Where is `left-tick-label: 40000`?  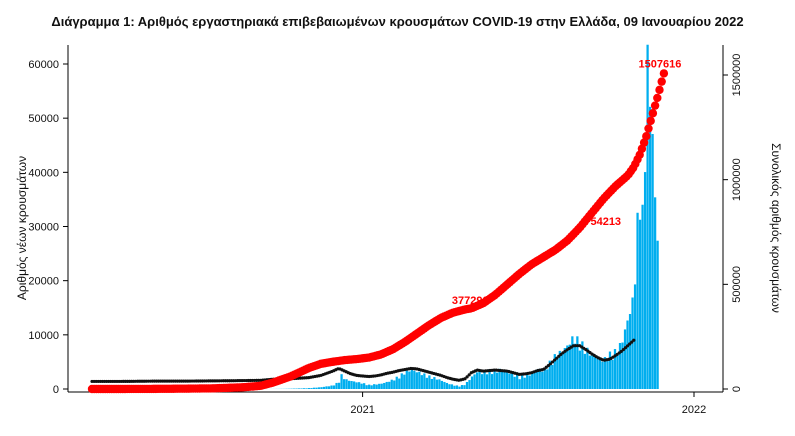
left-tick-label: 40000 is located at coordinates (43, 173).